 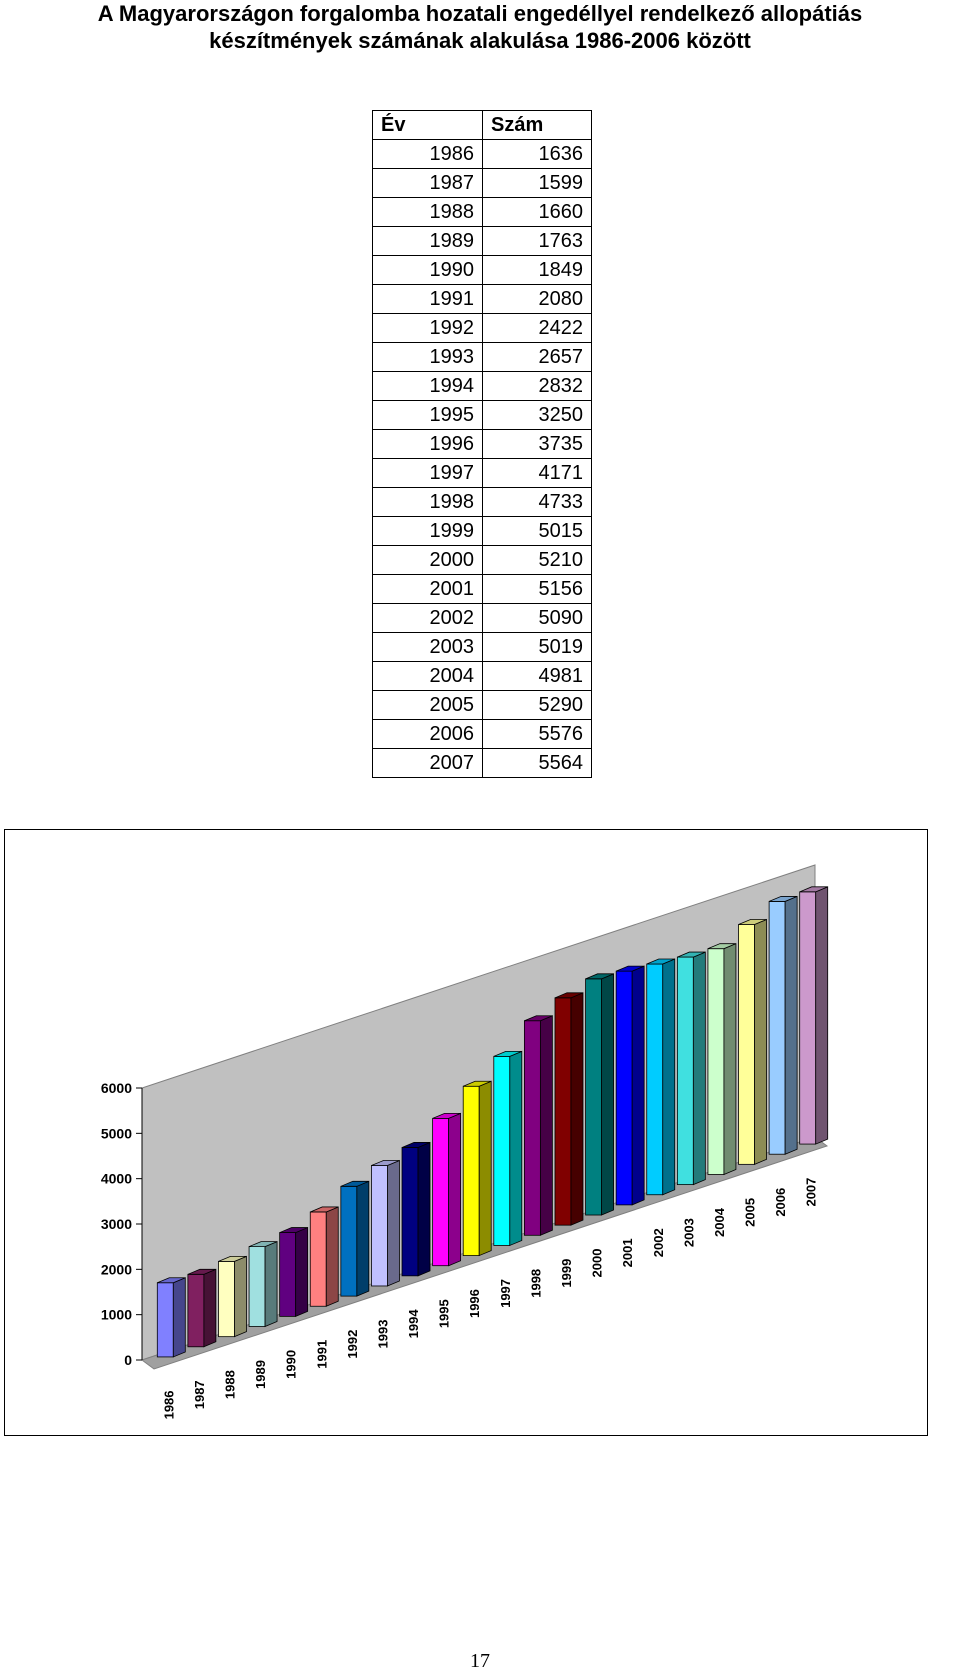 I want to click on cell-year: 1989, so click(x=427, y=241).